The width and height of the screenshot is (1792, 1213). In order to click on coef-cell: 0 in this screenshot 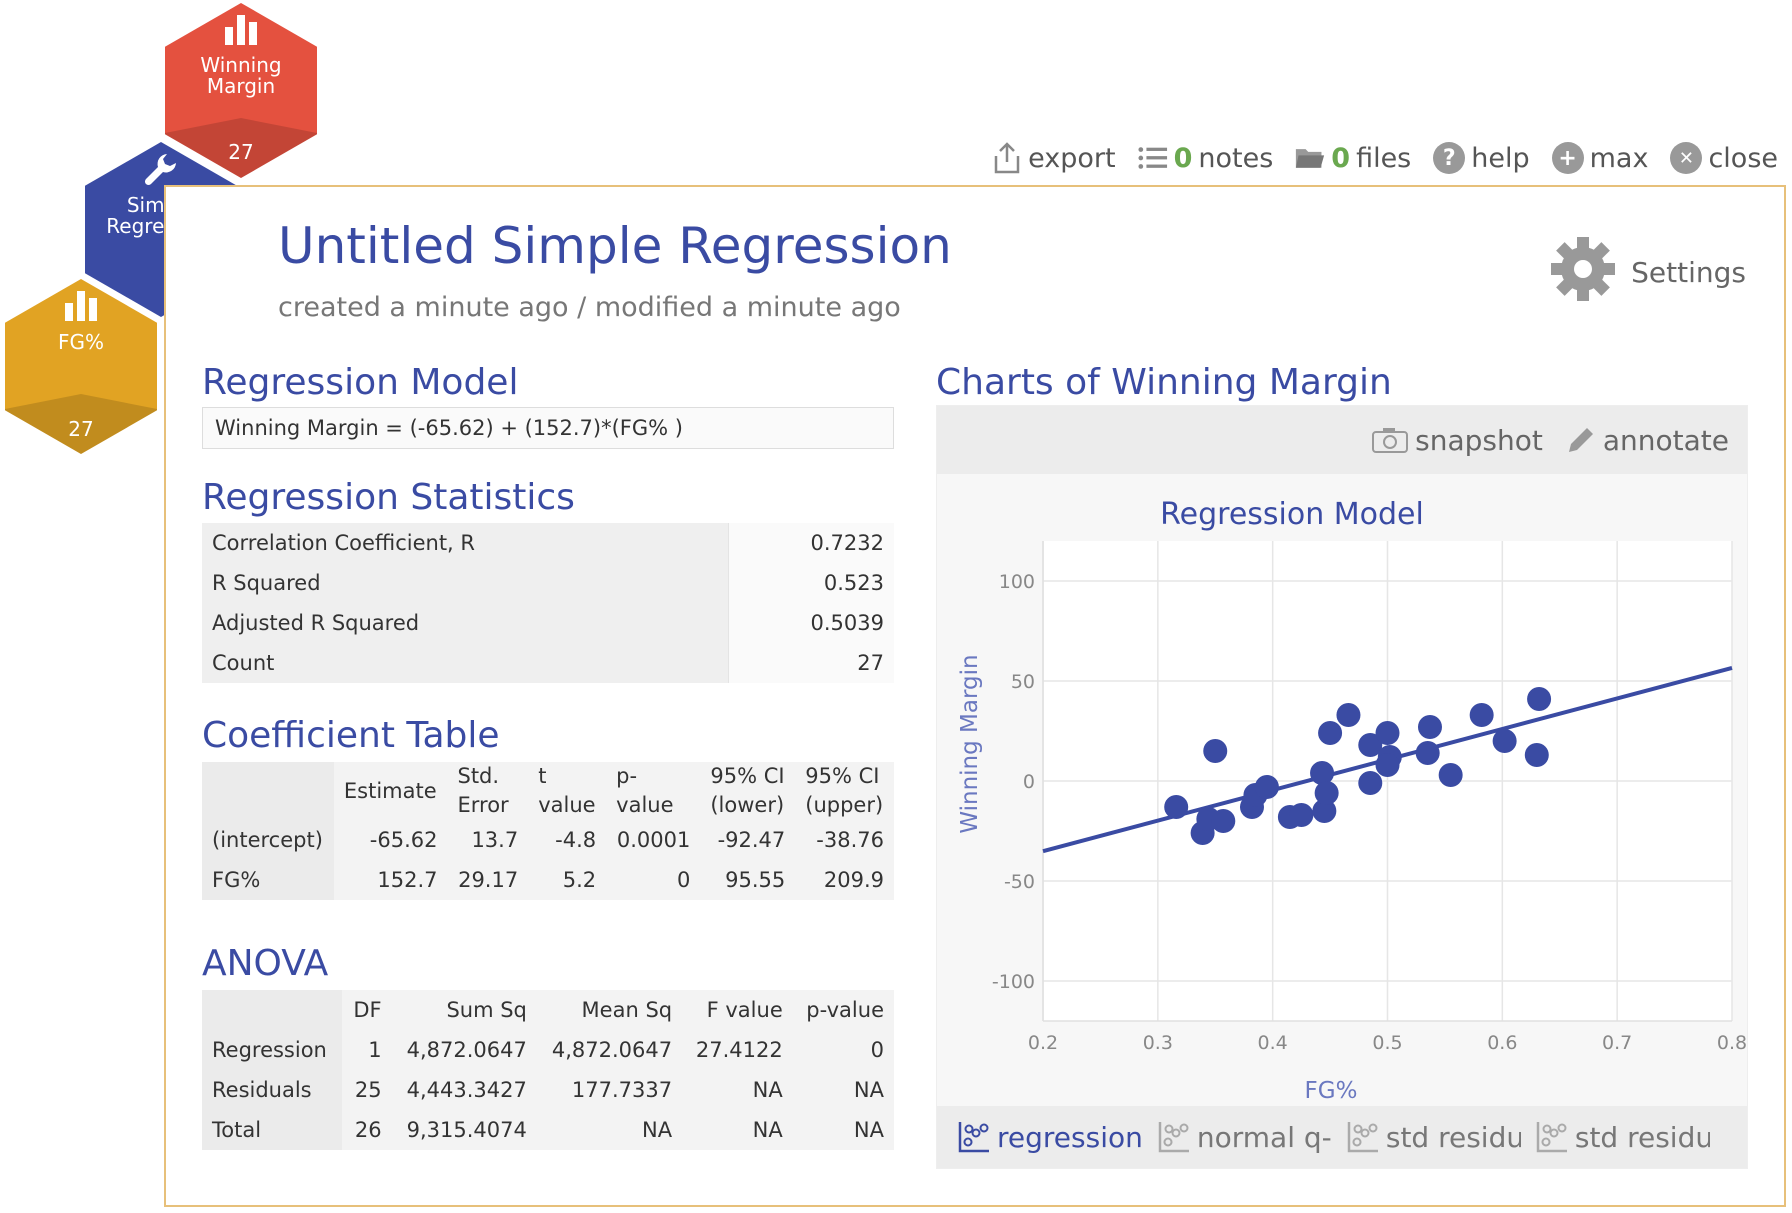, I will do `click(683, 880)`.